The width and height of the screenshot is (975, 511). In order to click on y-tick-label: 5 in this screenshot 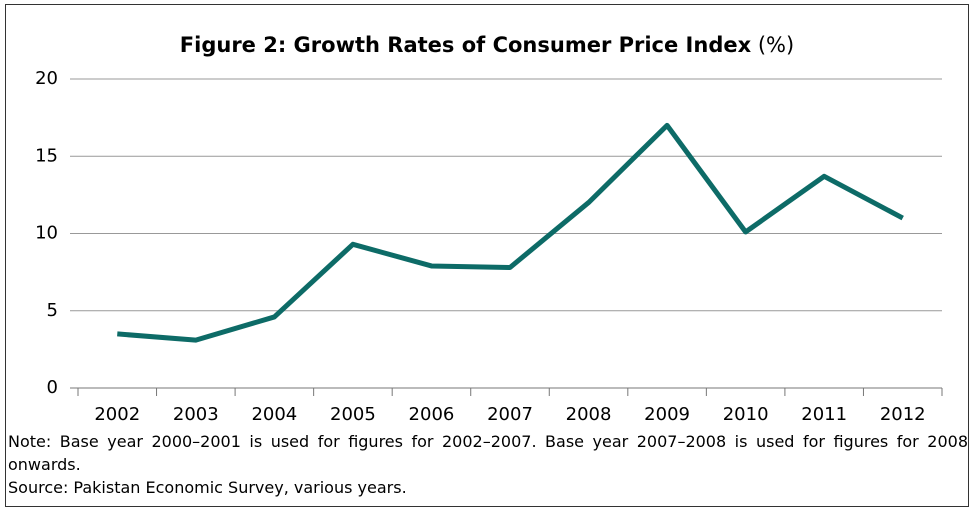, I will do `click(52, 310)`.